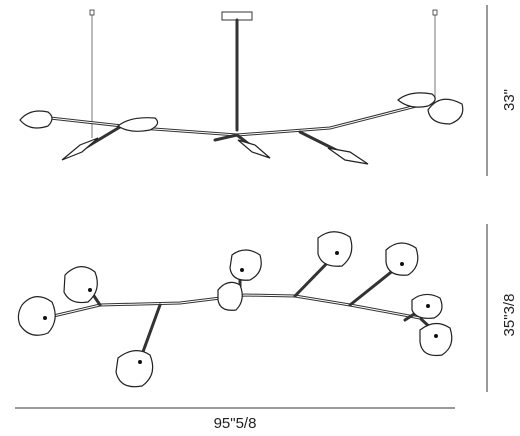 The image size is (520, 436). What do you see at coordinates (509, 315) in the screenshot?
I see `depth-label: 35"3/8` at bounding box center [509, 315].